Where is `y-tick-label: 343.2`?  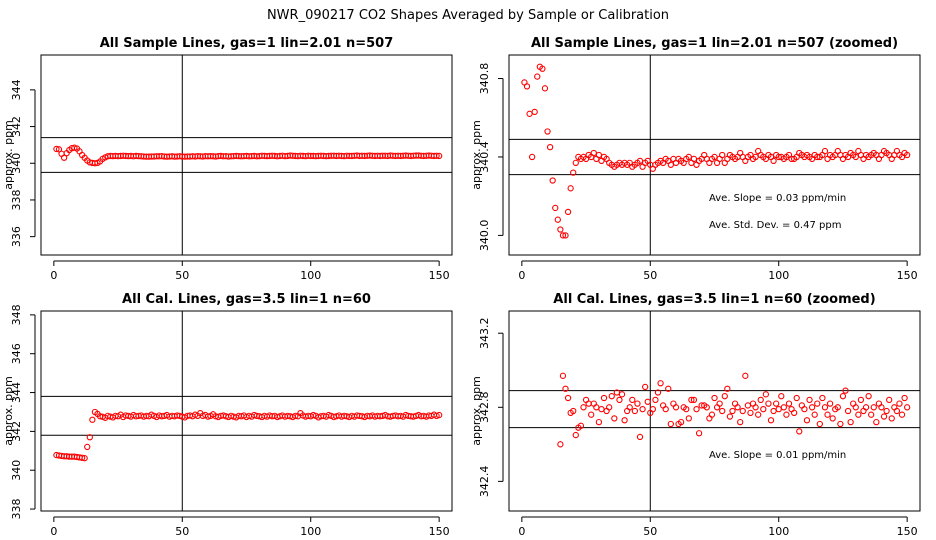
y-tick-label: 343.2 is located at coordinates (484, 333).